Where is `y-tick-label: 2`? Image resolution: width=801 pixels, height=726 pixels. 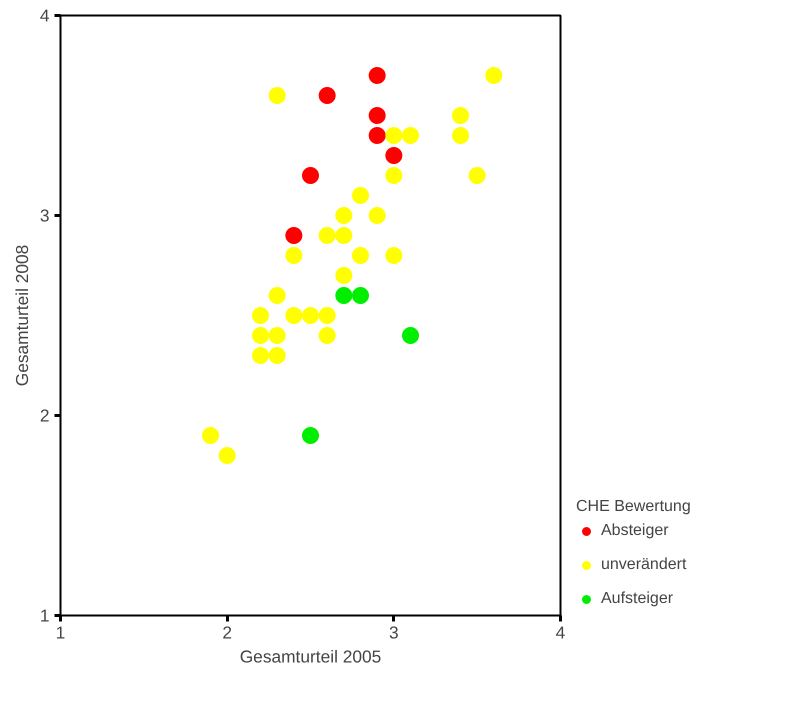 y-tick-label: 2 is located at coordinates (45, 416).